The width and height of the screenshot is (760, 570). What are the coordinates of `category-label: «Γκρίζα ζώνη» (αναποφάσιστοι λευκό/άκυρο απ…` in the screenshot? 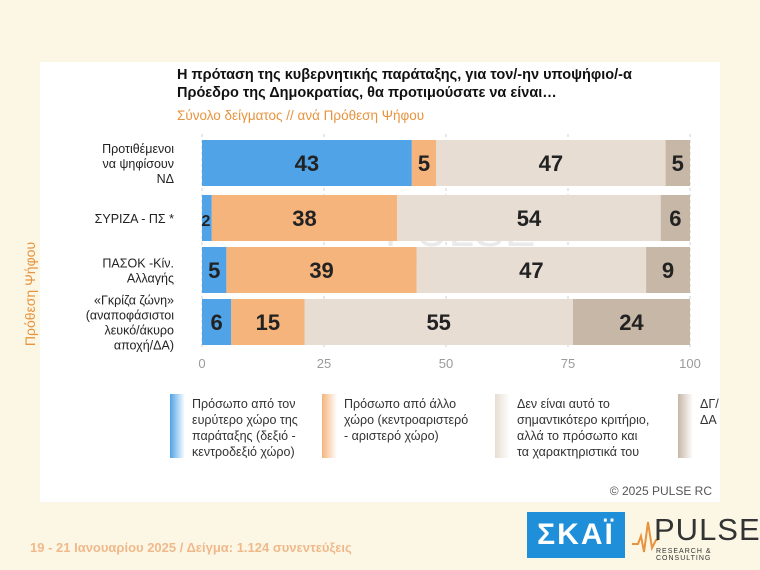 It's located at (130, 323).